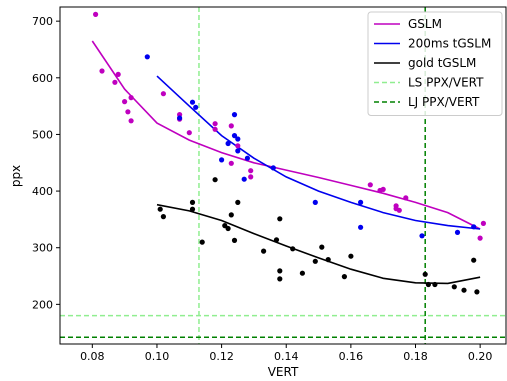 Image resolution: width=507 pixels, height=381 pixels. What do you see at coordinates (42, 191) in the screenshot?
I see `y-tick-label: 400` at bounding box center [42, 191].